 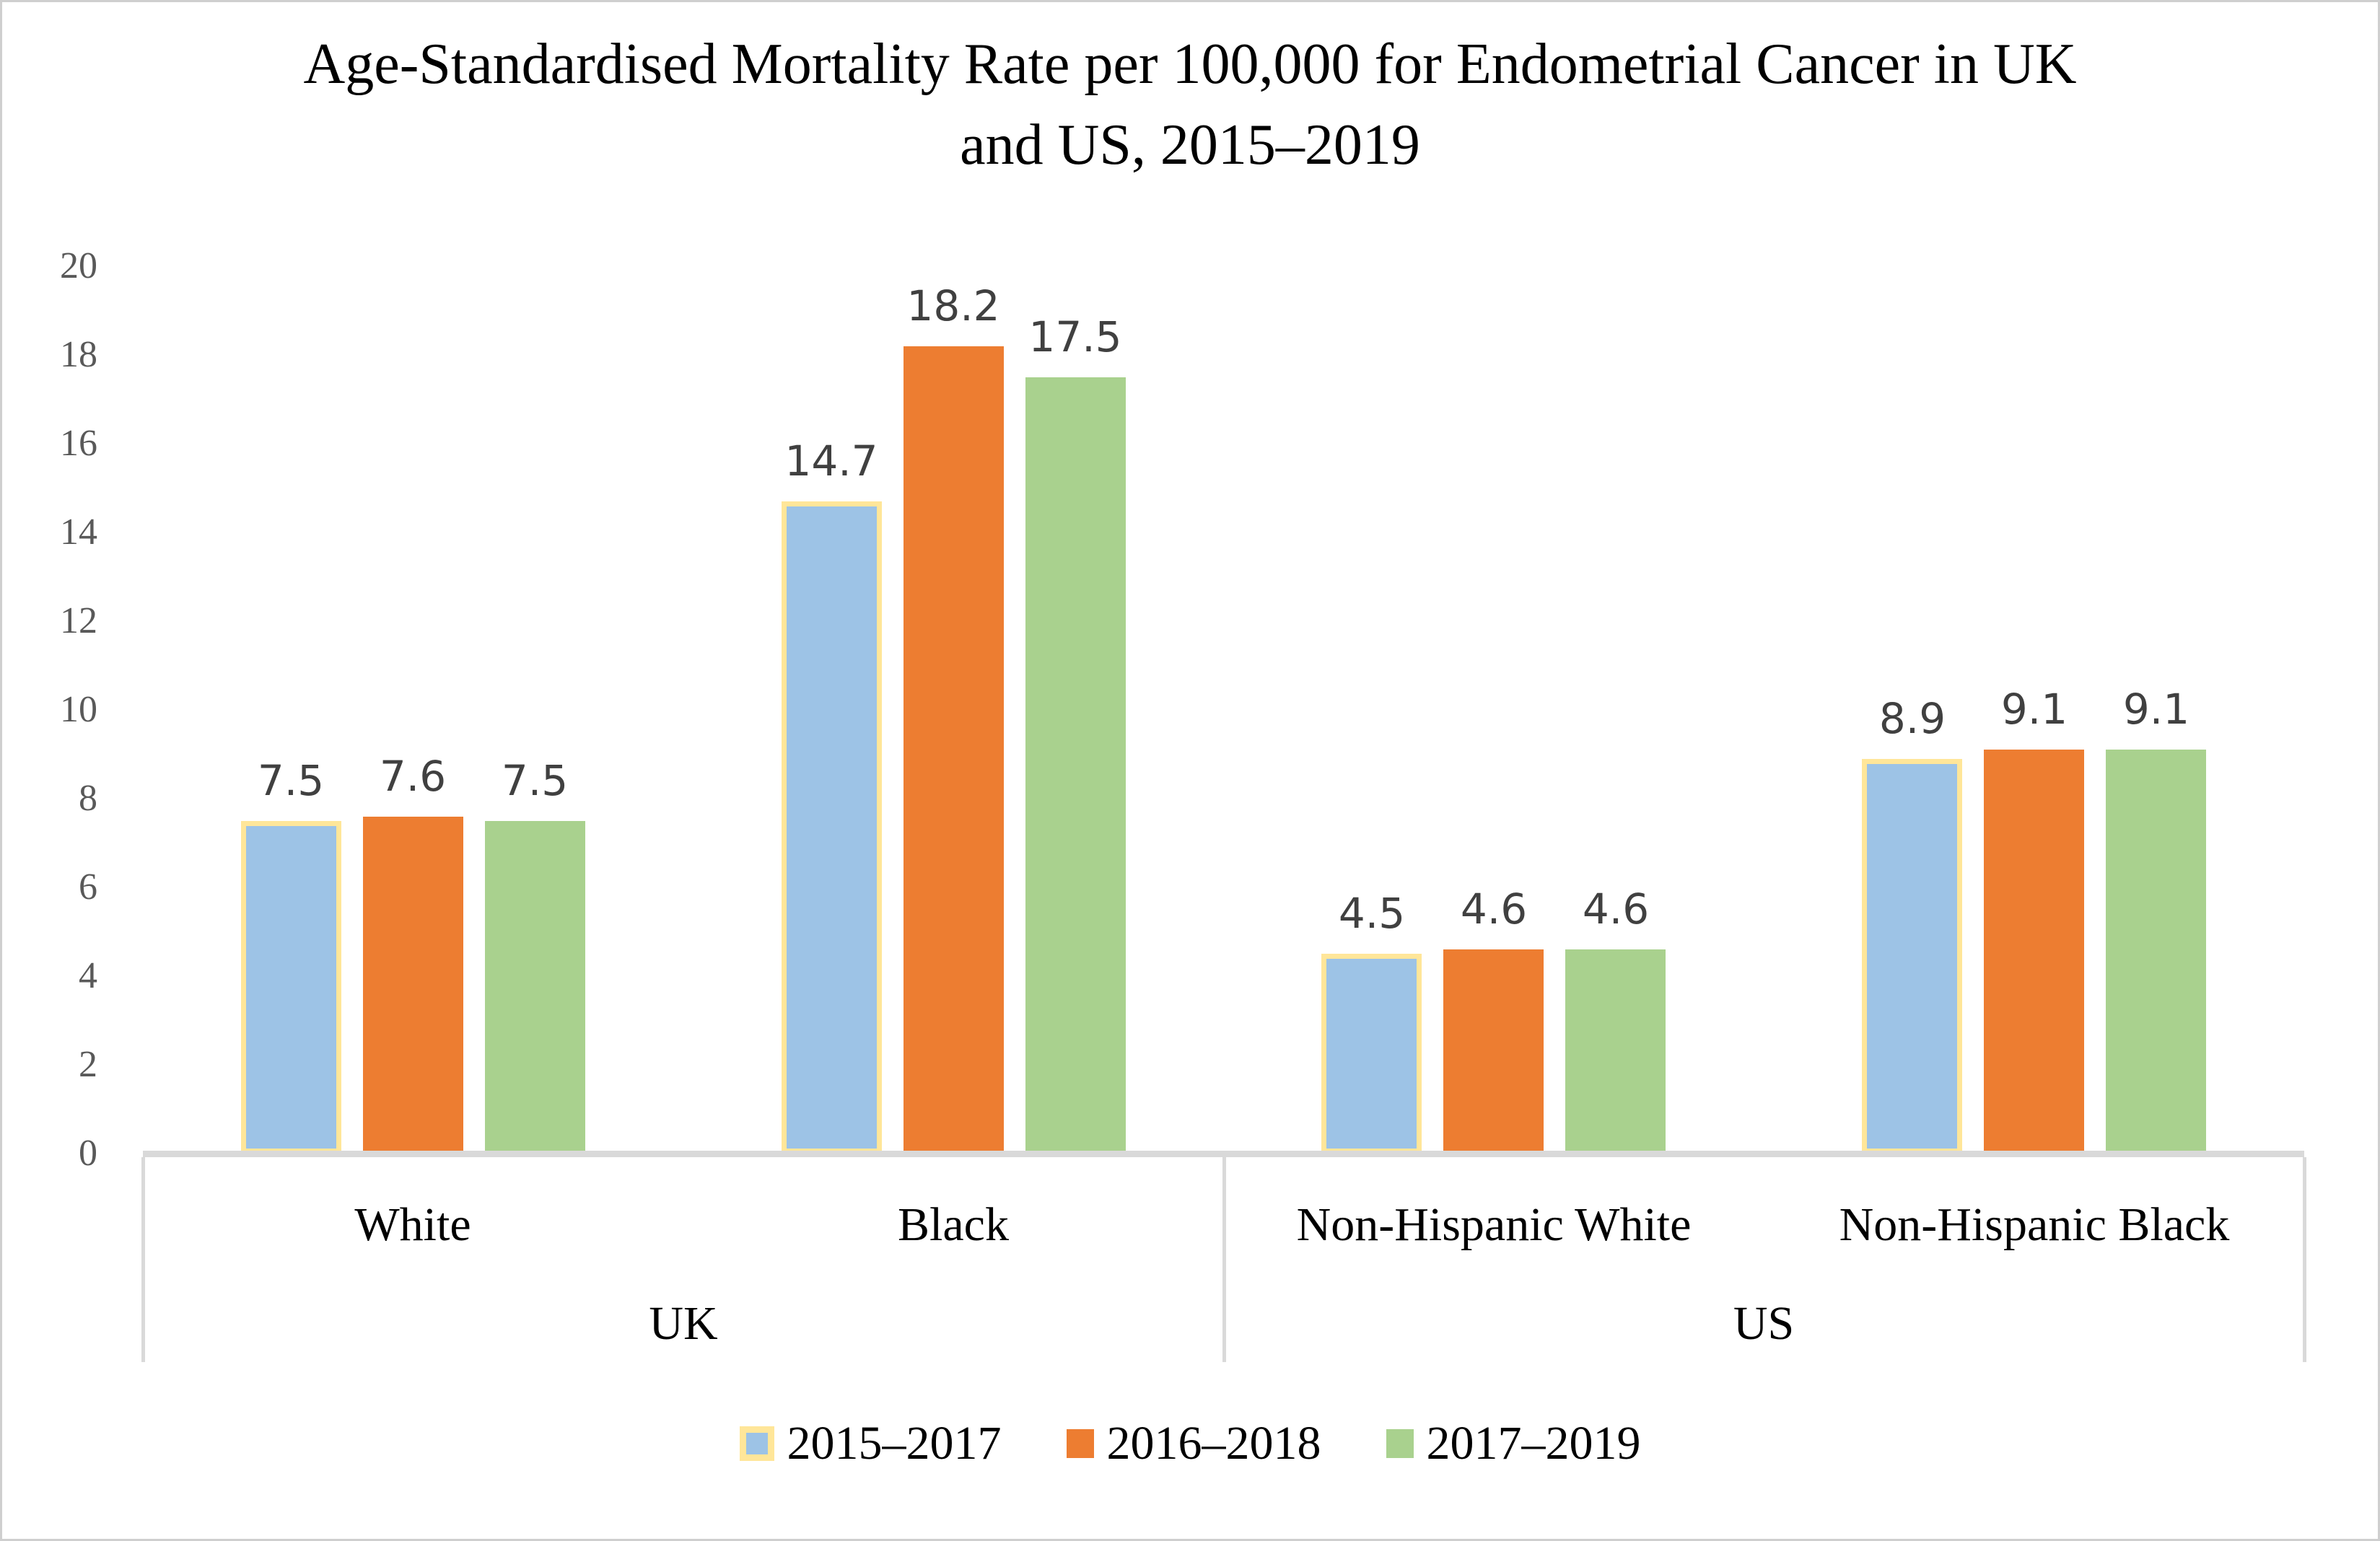 What do you see at coordinates (413, 776) in the screenshot?
I see `bar-value-label: 7.6` at bounding box center [413, 776].